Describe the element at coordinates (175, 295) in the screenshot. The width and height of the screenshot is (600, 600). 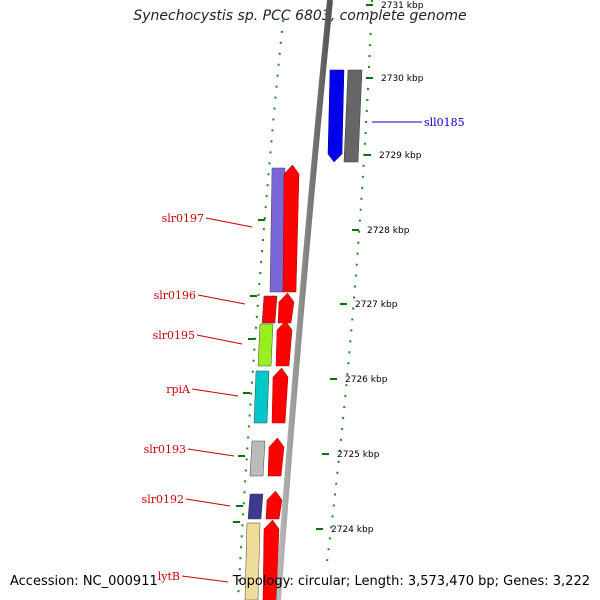
I see `gene-label: slr0196` at that location.